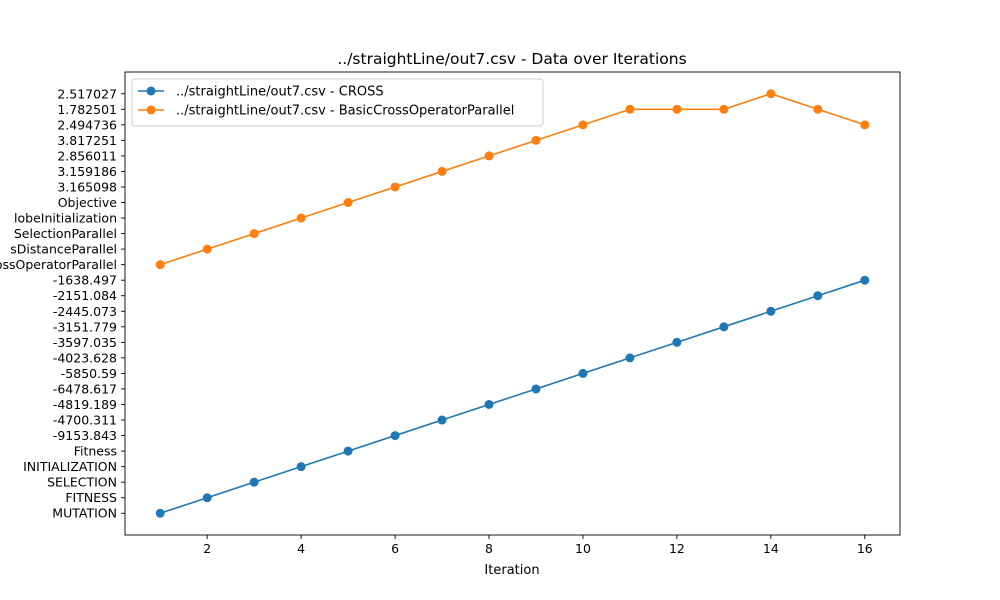 The height and width of the screenshot is (600, 1000). Describe the element at coordinates (87, 155) in the screenshot. I see `y-tick-label: 2.856011` at that location.